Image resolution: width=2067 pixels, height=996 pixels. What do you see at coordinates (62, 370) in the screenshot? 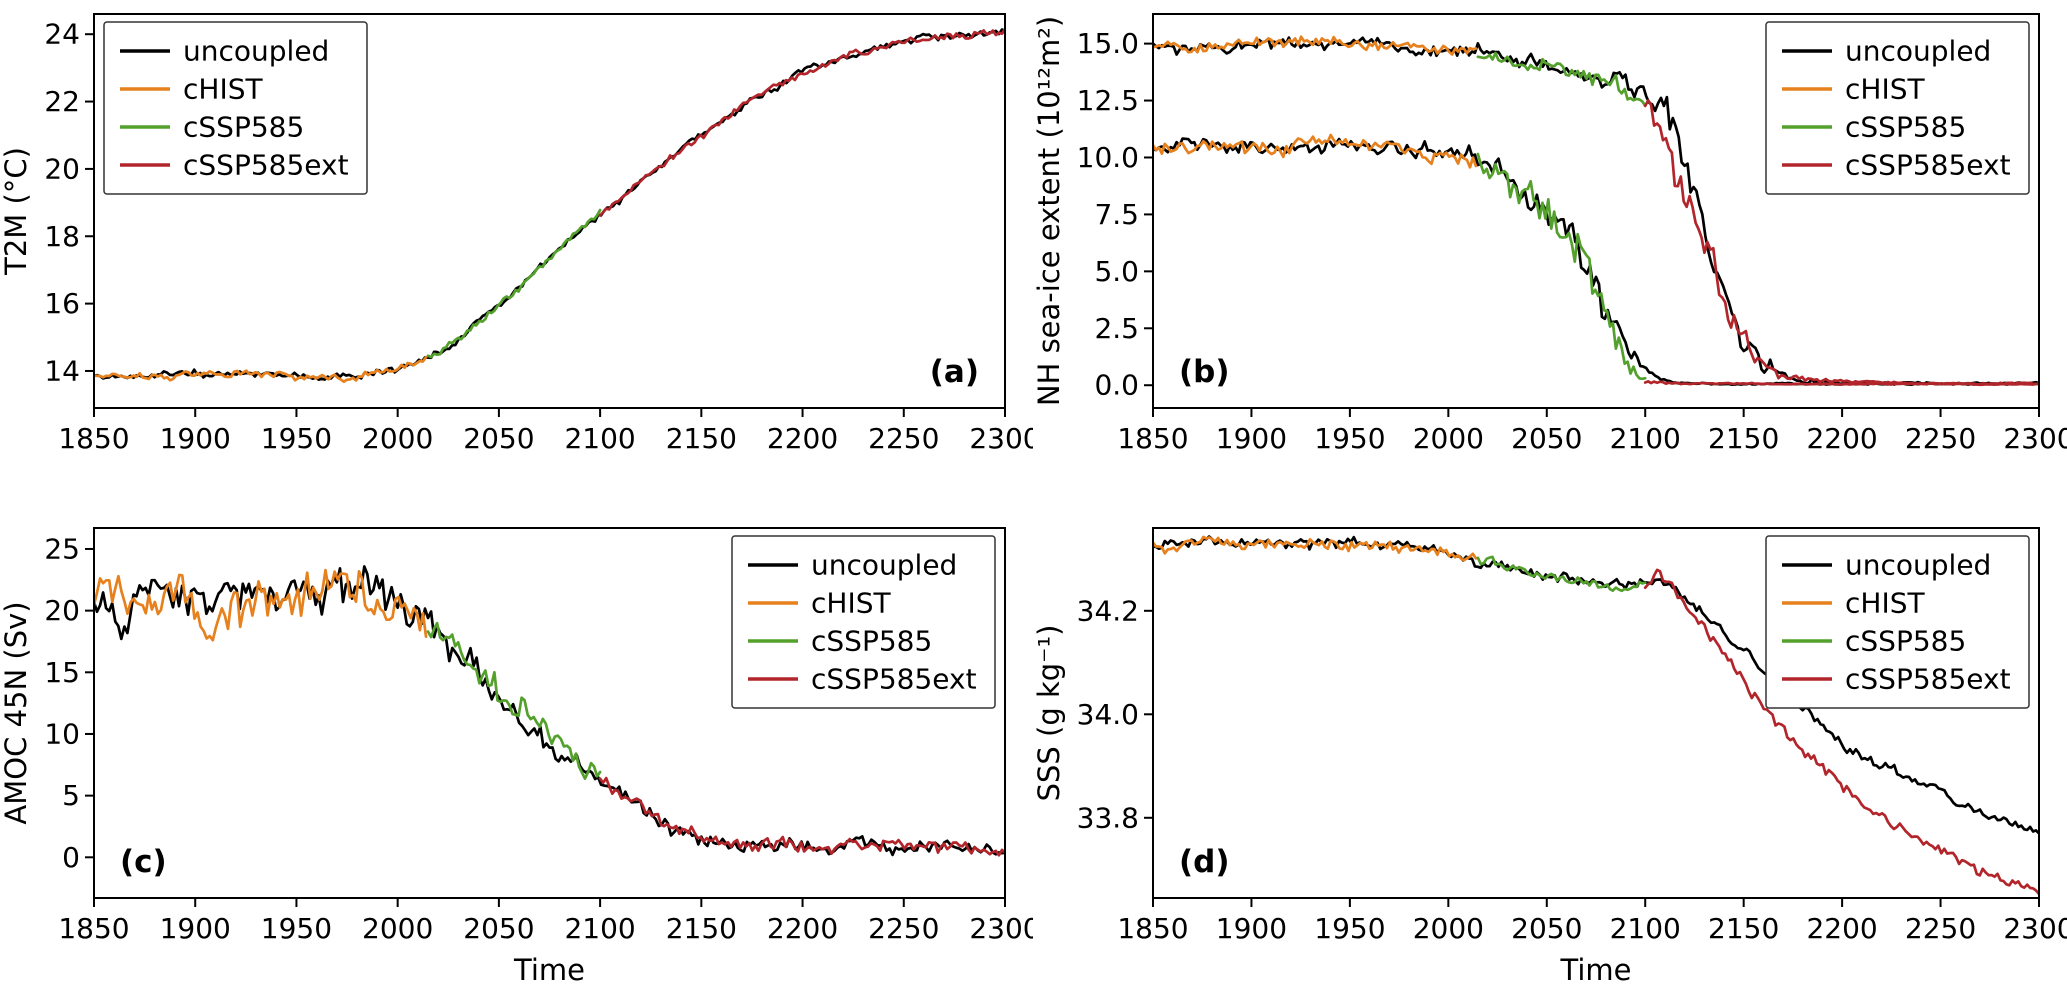
I see `y-tick-label: 14` at bounding box center [62, 370].